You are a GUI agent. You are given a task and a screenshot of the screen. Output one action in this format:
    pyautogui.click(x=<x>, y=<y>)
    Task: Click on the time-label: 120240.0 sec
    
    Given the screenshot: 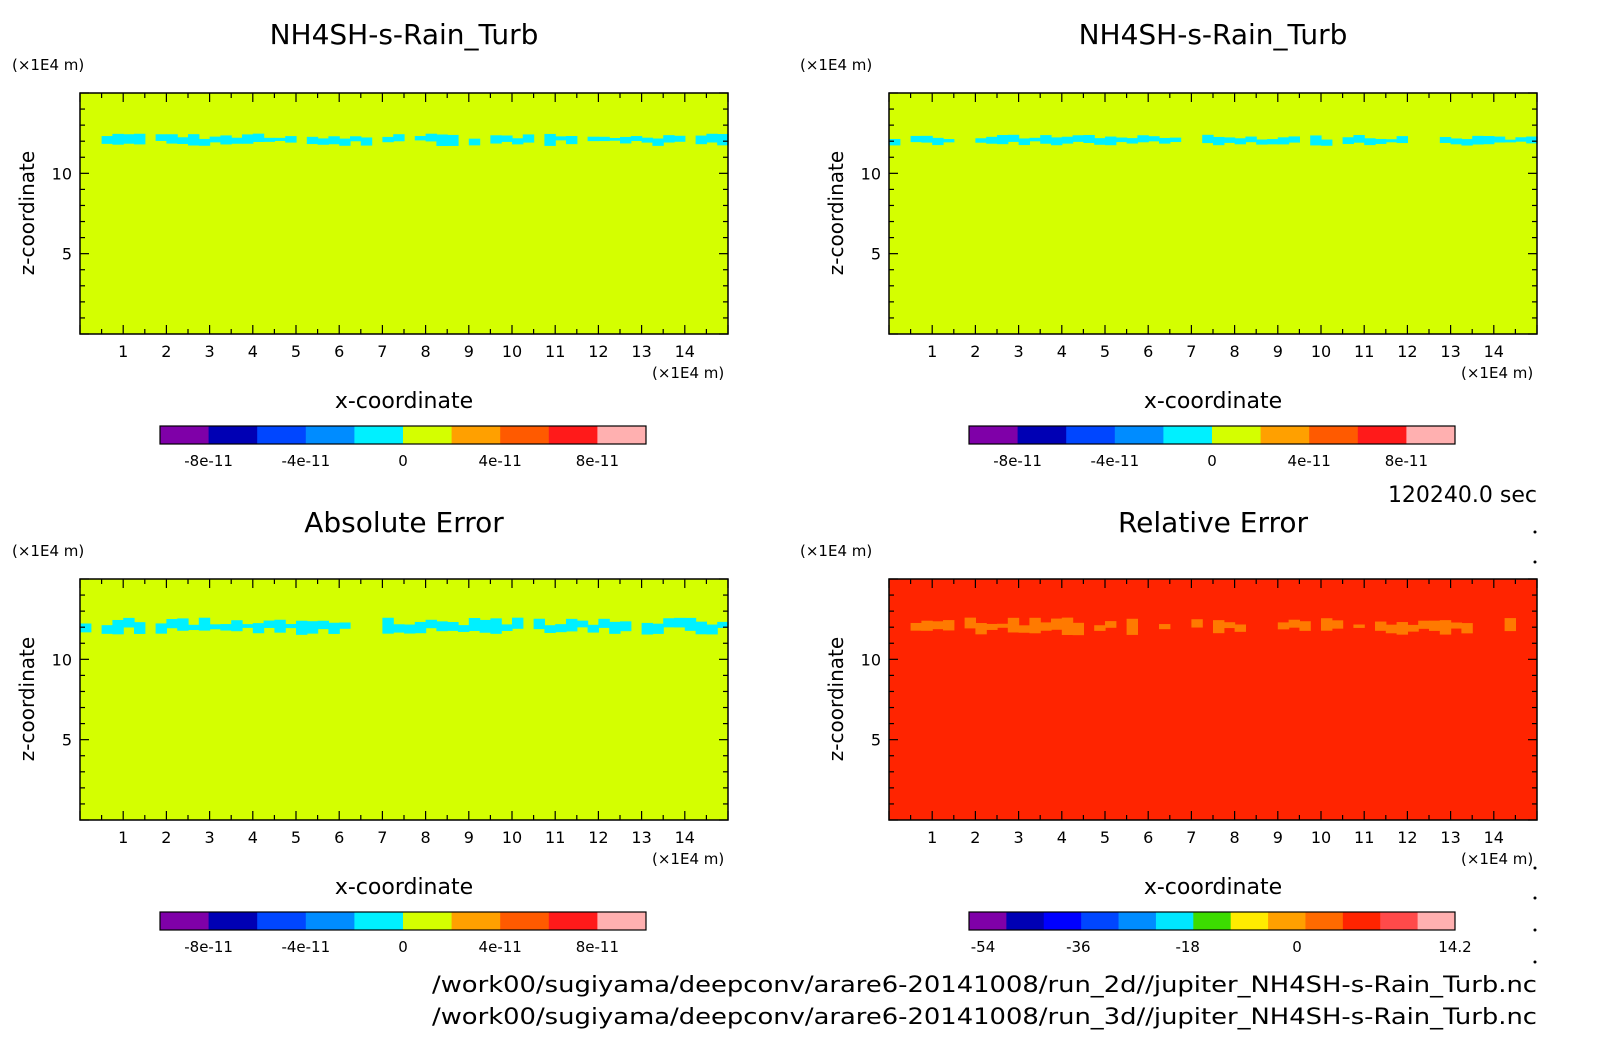 What is the action you would take?
    pyautogui.click(x=1462, y=495)
    